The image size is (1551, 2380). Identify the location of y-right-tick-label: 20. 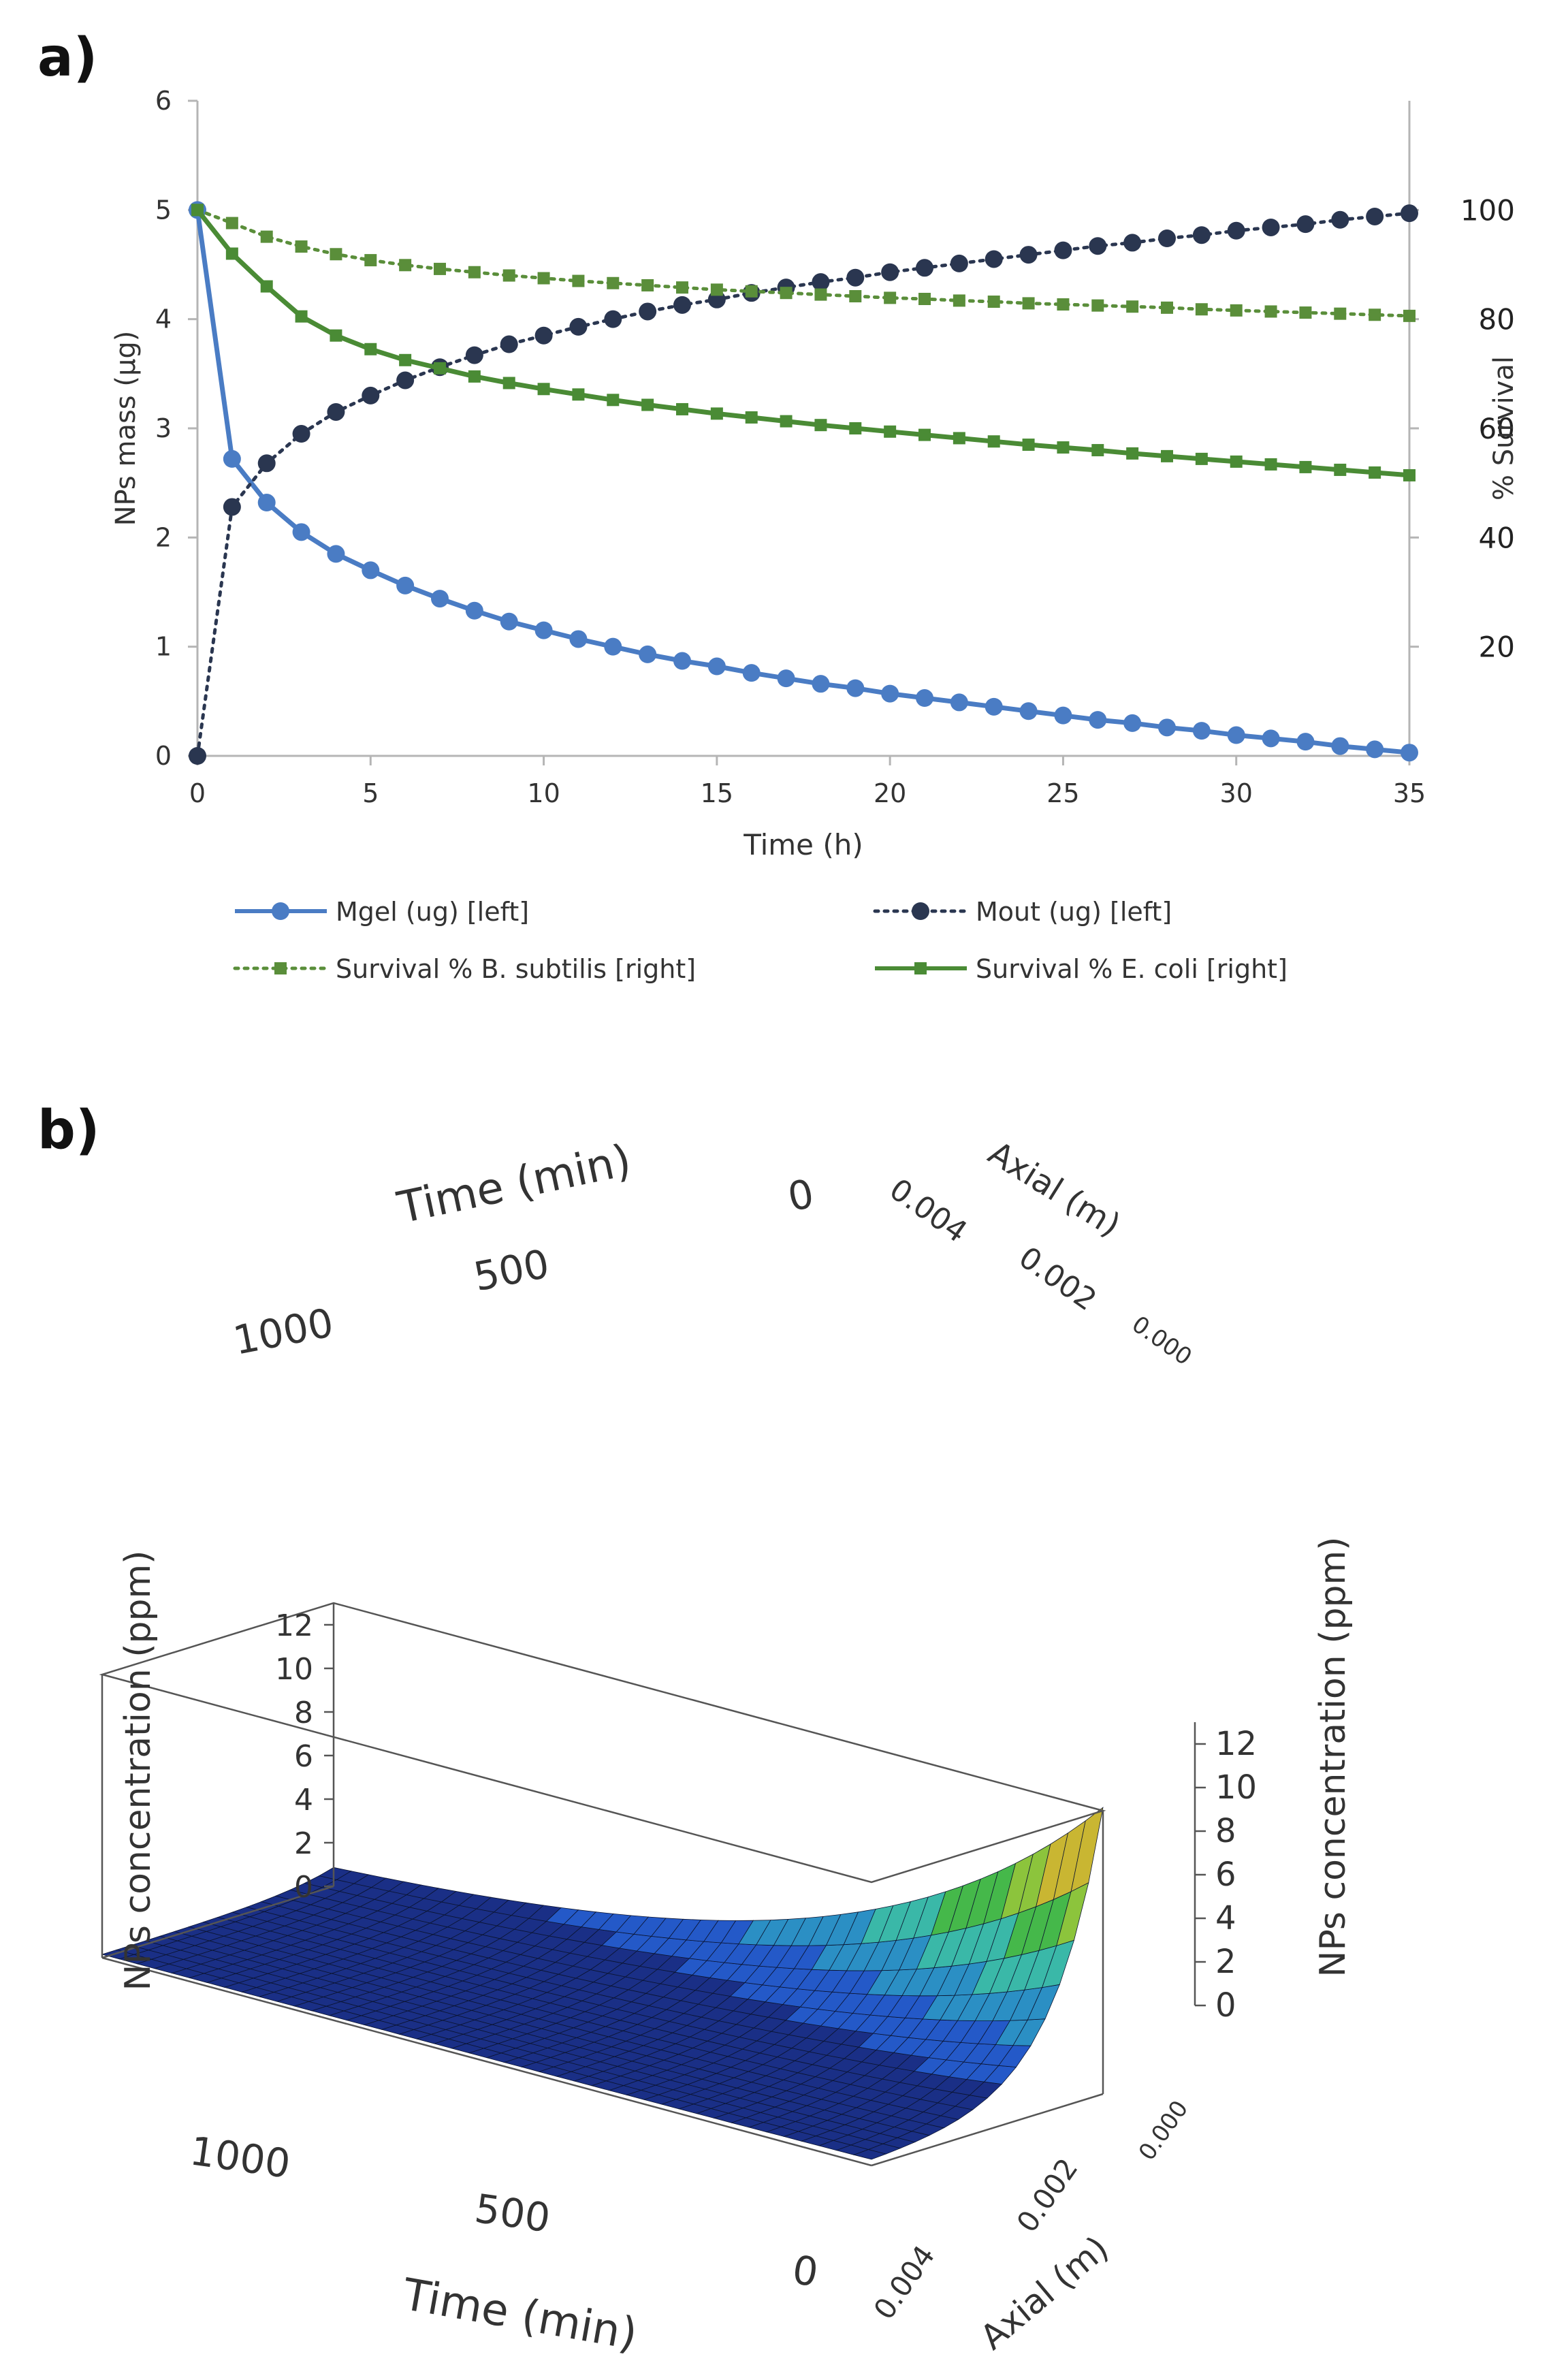
(1497, 647).